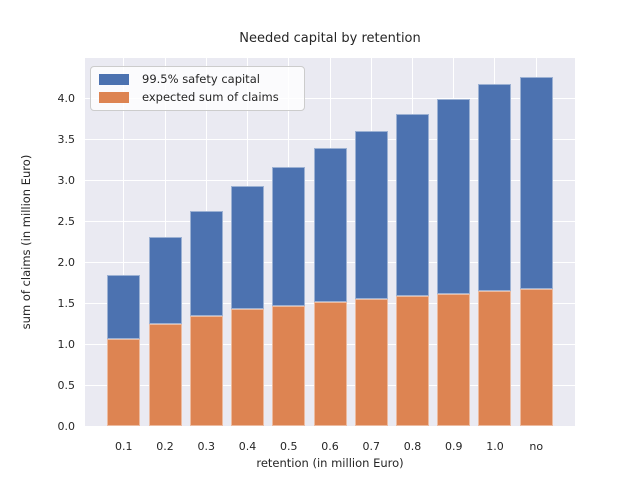 The width and height of the screenshot is (640, 480). What do you see at coordinates (165, 446) in the screenshot?
I see `x-tick-label: 0.2` at bounding box center [165, 446].